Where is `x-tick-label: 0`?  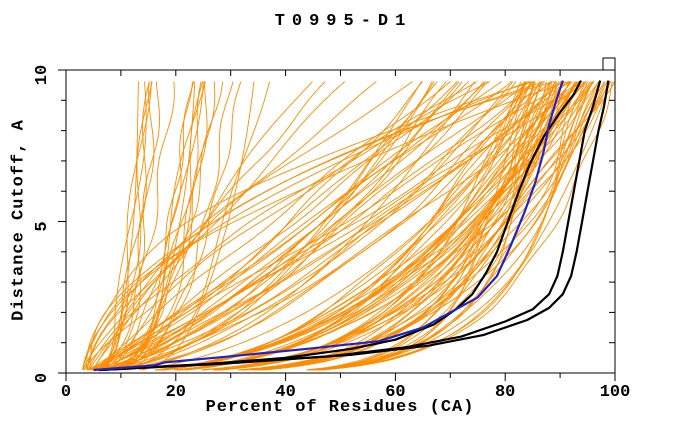 x-tick-label: 0 is located at coordinates (66, 392).